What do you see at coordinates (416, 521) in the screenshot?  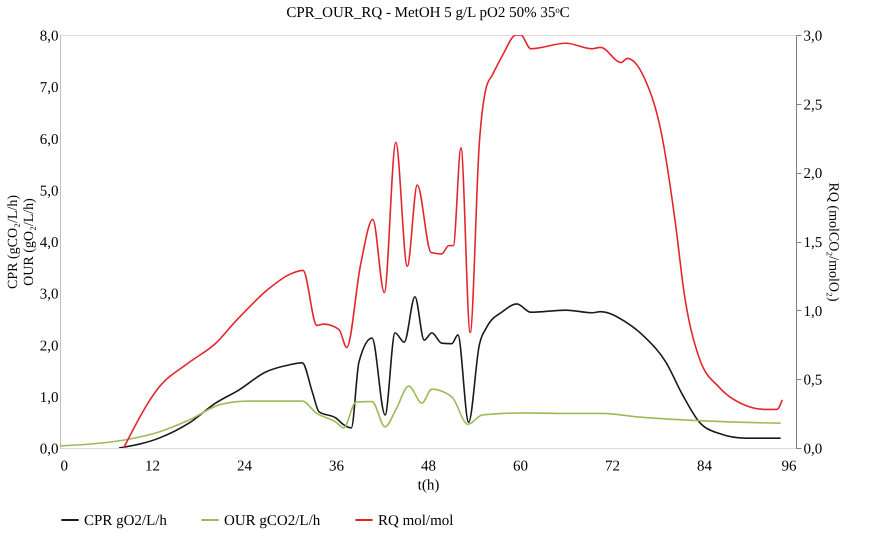 I see `legend-label: RQ mol/mol` at bounding box center [416, 521].